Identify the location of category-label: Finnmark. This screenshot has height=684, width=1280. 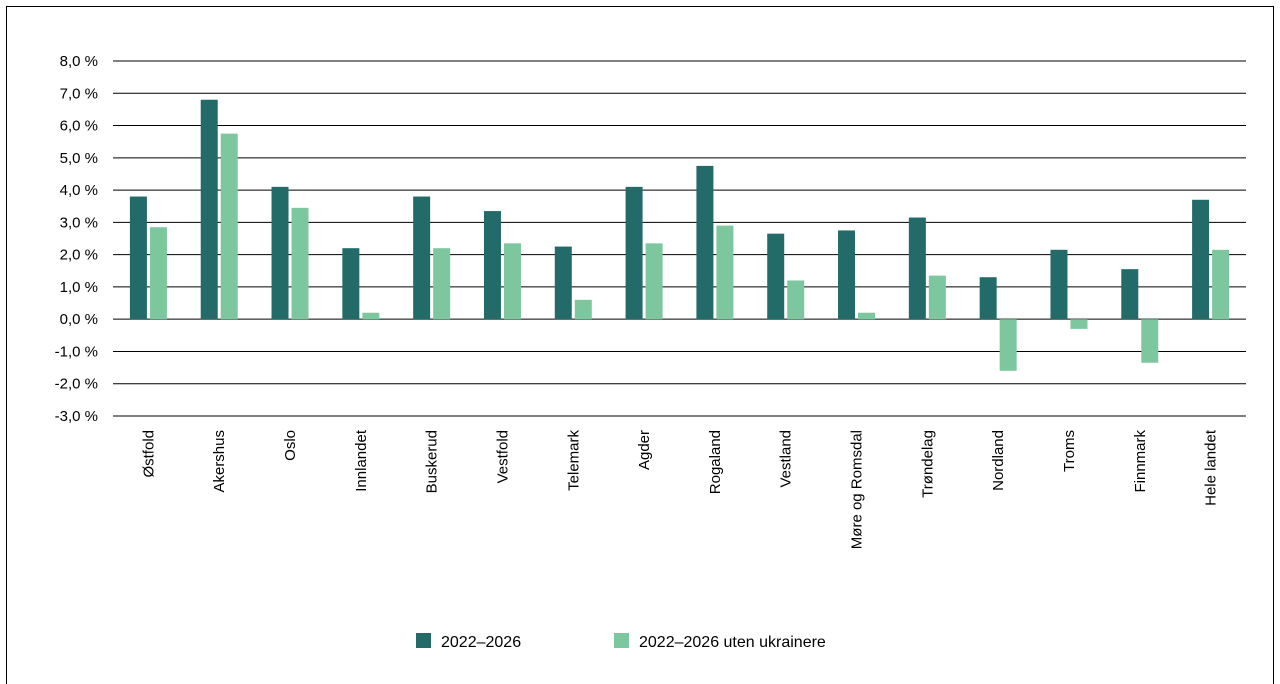
(1140, 461).